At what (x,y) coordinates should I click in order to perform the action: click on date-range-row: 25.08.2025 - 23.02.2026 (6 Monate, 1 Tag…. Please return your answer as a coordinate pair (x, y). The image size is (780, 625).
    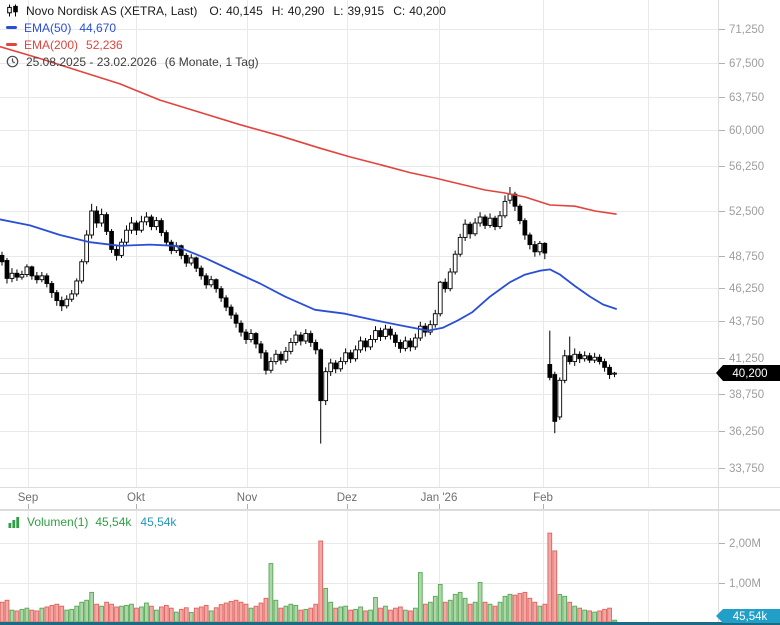
    Looking at the image, I should click on (226, 61).